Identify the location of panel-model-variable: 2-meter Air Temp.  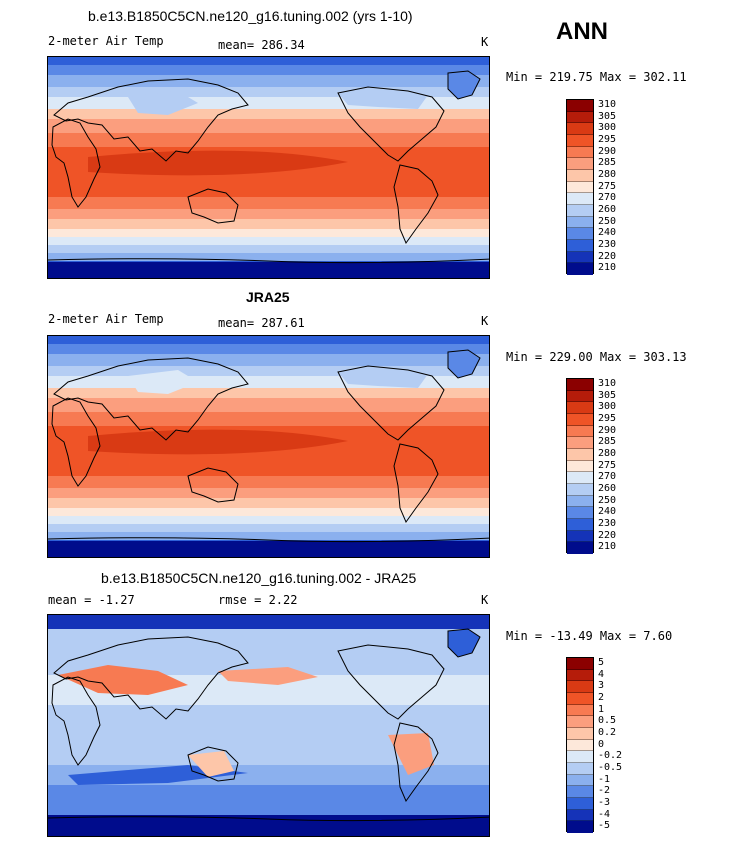
(106, 41).